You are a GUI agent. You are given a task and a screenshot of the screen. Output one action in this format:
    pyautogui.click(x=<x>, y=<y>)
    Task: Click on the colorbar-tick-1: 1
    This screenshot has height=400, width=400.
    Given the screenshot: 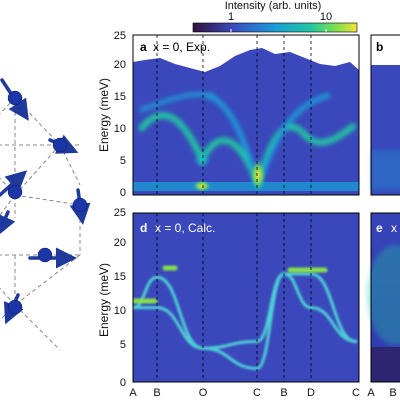 What is the action you would take?
    pyautogui.click(x=231, y=17)
    